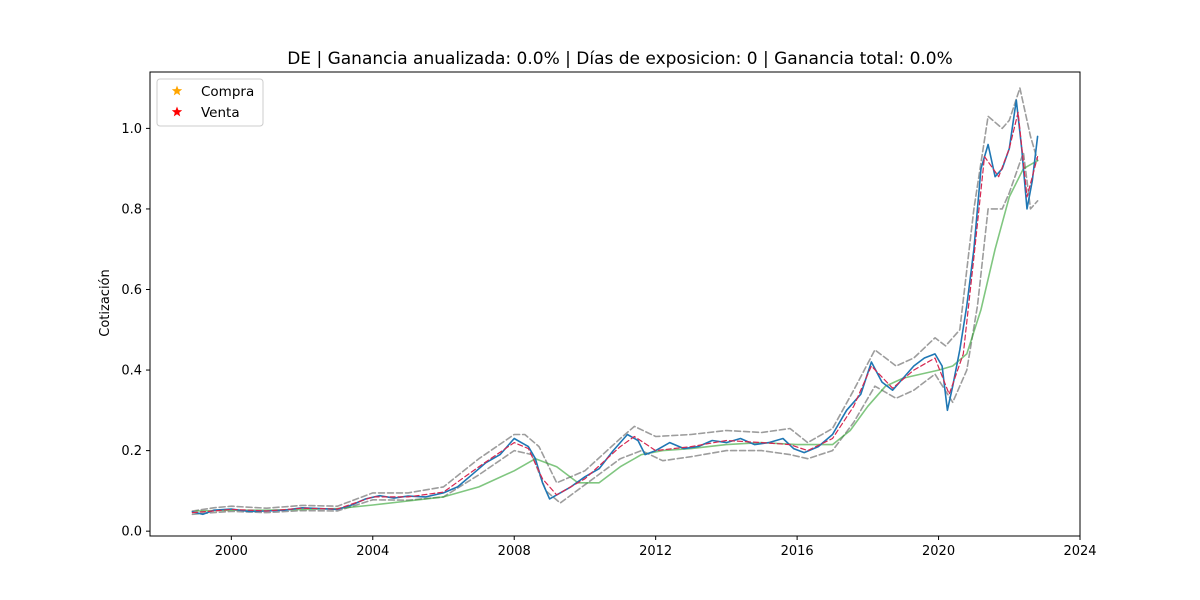 The image size is (1200, 600). What do you see at coordinates (372, 551) in the screenshot?
I see `x-tick-label: 2004` at bounding box center [372, 551].